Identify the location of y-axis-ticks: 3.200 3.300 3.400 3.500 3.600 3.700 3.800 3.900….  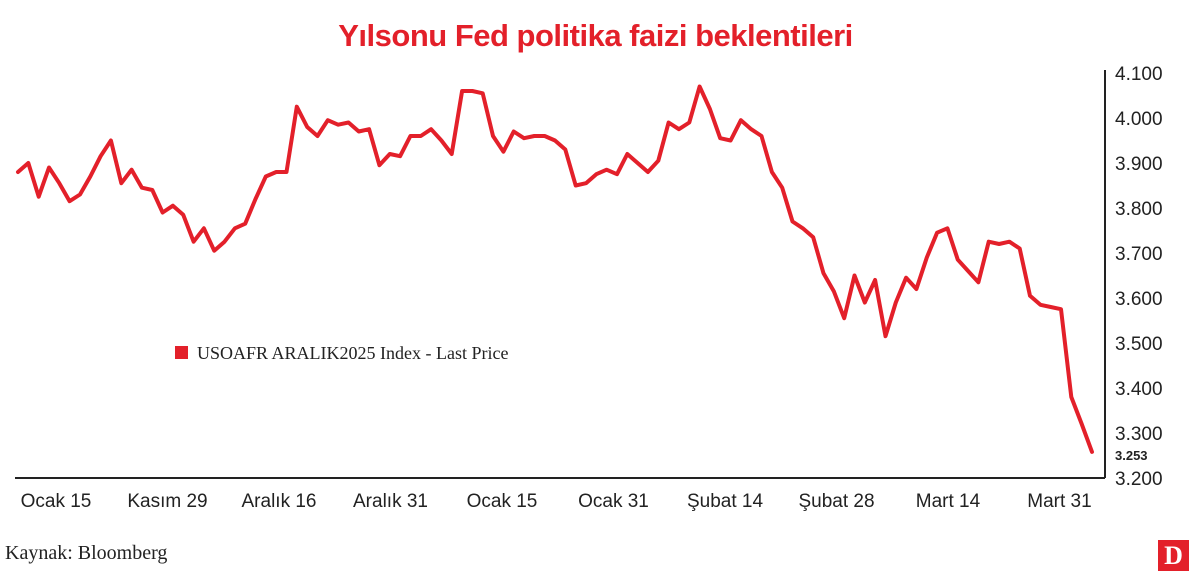
(1139, 277).